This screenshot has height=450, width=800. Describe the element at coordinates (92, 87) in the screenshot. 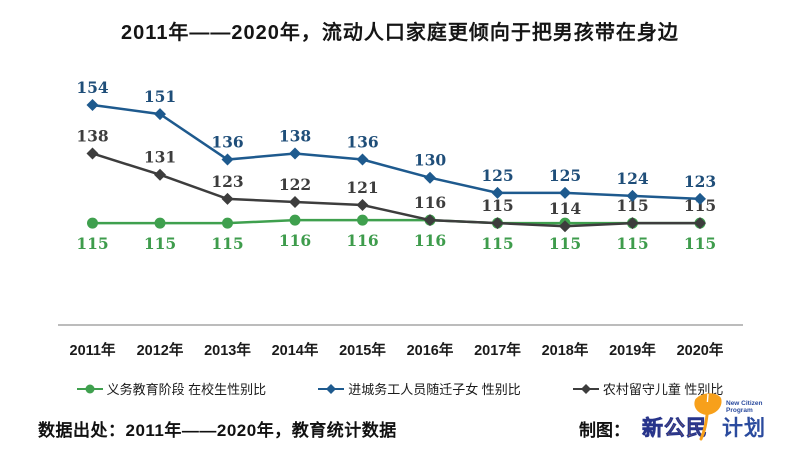

I see `data-label-migrant-workers-children: 154` at that location.